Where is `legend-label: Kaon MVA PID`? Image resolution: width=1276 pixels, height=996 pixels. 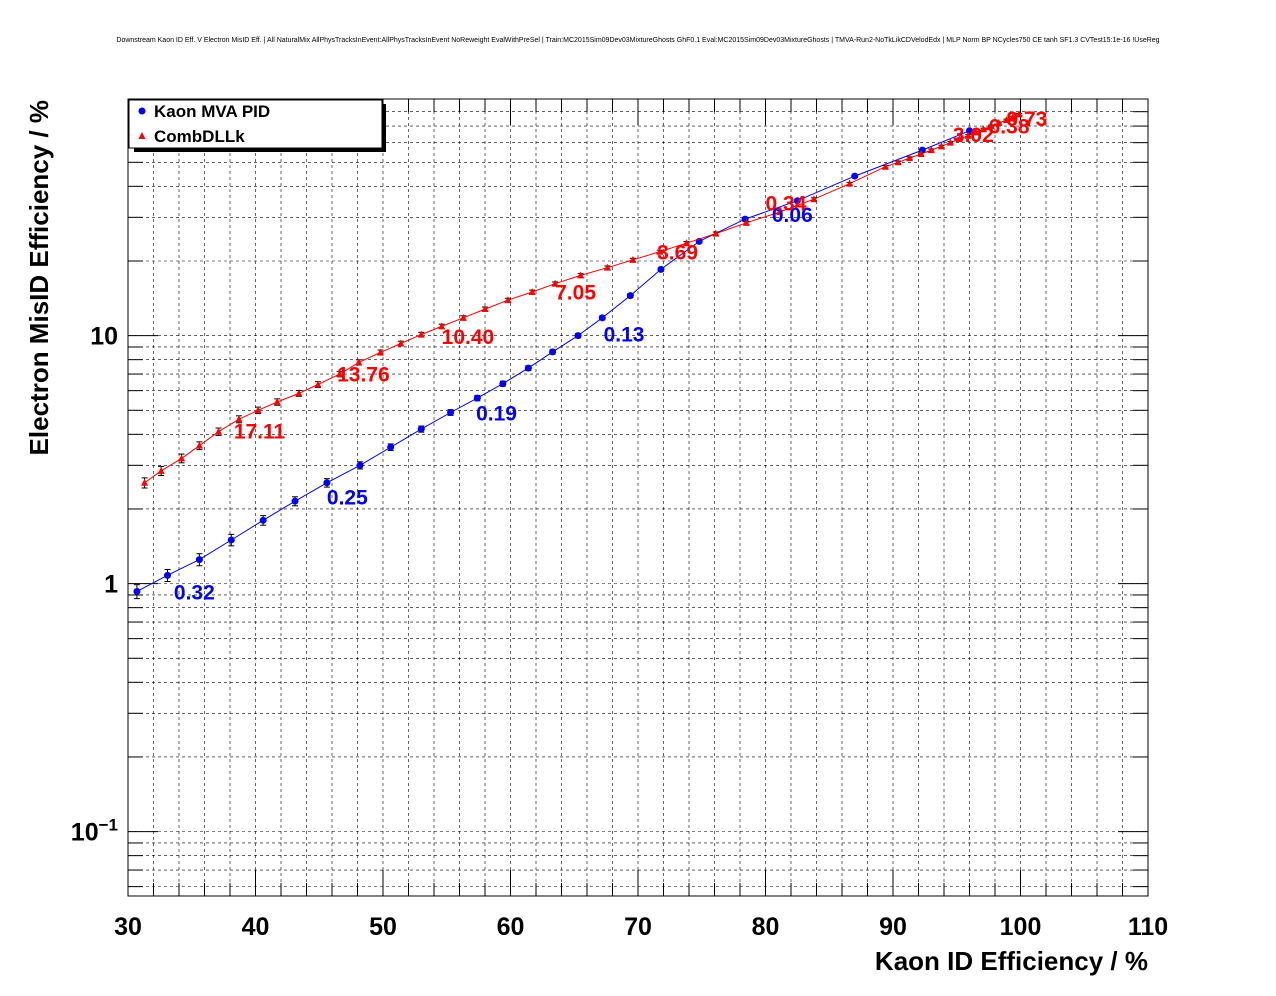 legend-label: Kaon MVA PID is located at coordinates (212, 111).